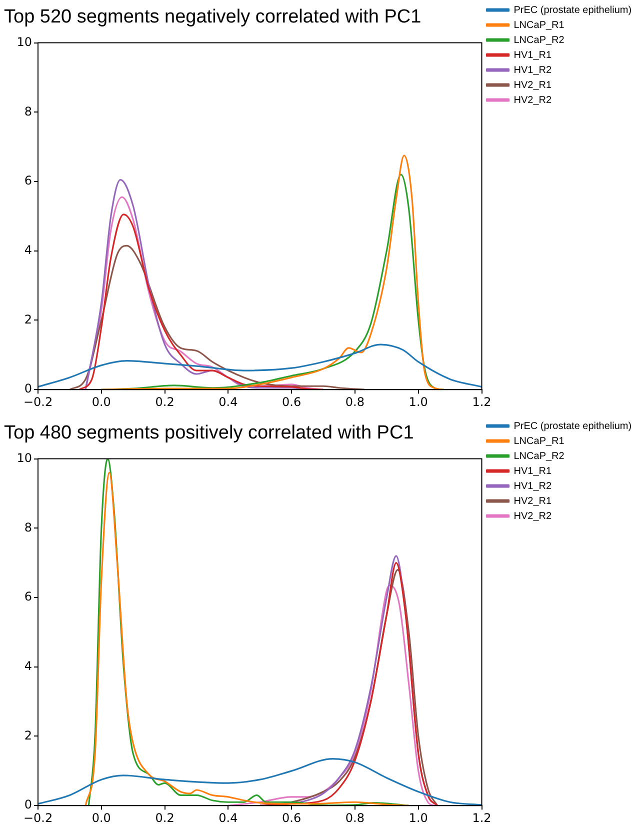  What do you see at coordinates (213, 17) in the screenshot?
I see `chart-title: Top 520 segments negatively correlated with PC1` at bounding box center [213, 17].